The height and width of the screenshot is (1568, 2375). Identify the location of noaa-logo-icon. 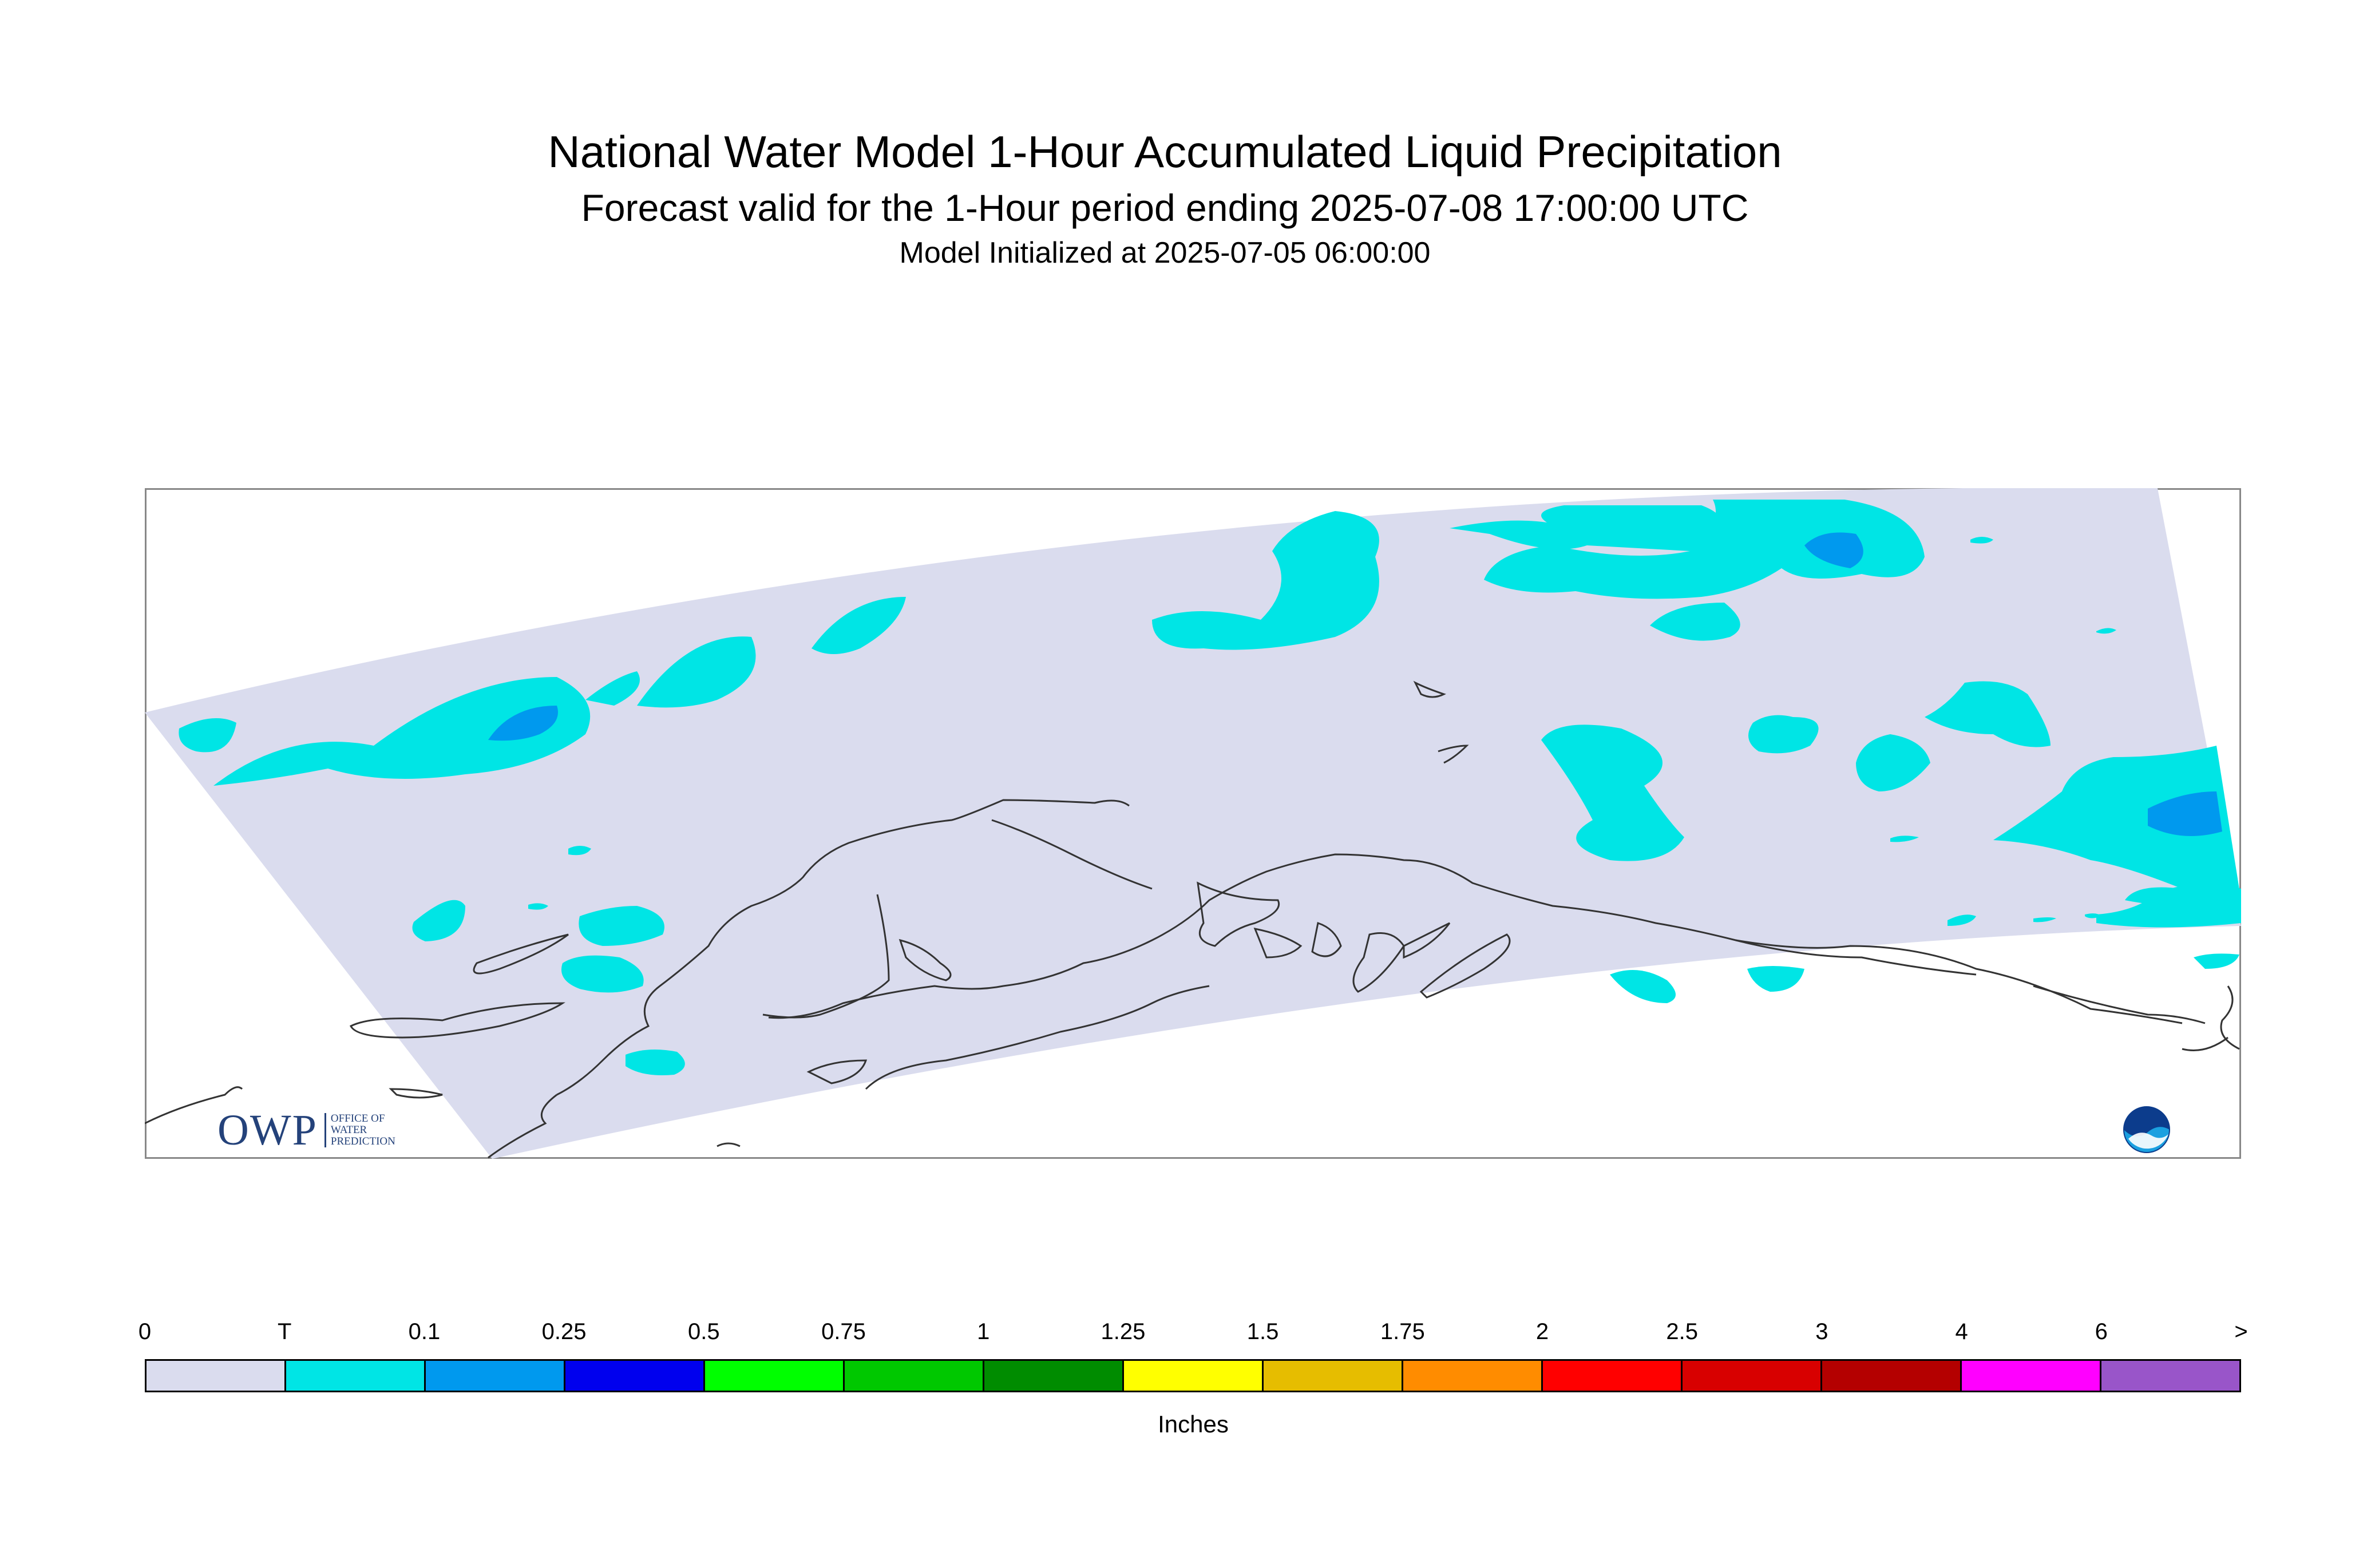
(2147, 1129).